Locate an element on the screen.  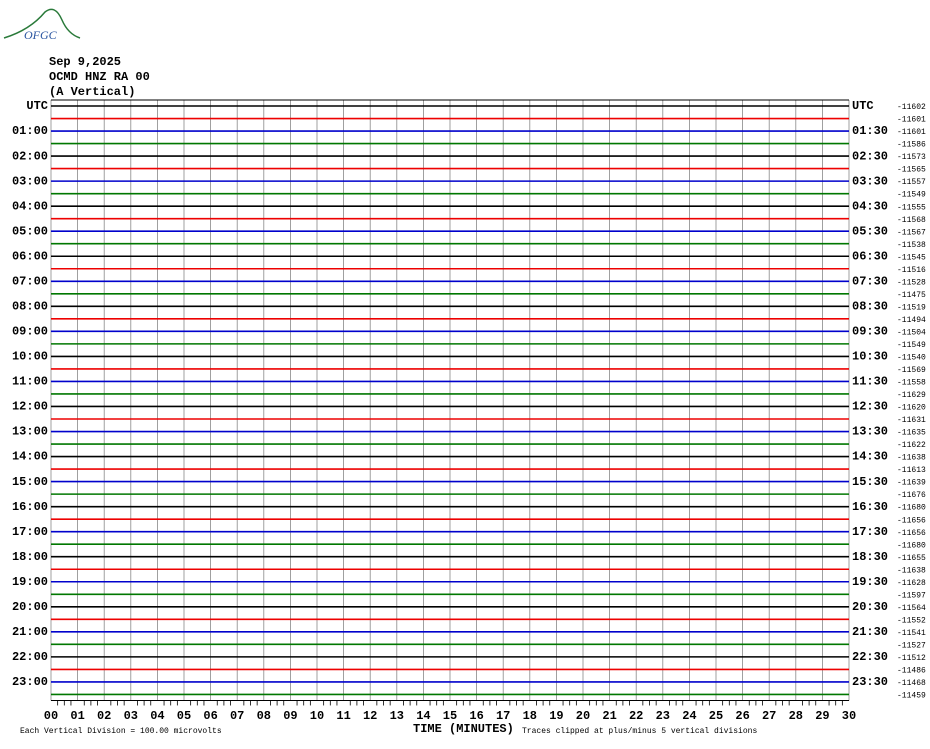
x-tick-label: 23 is located at coordinates (663, 716).